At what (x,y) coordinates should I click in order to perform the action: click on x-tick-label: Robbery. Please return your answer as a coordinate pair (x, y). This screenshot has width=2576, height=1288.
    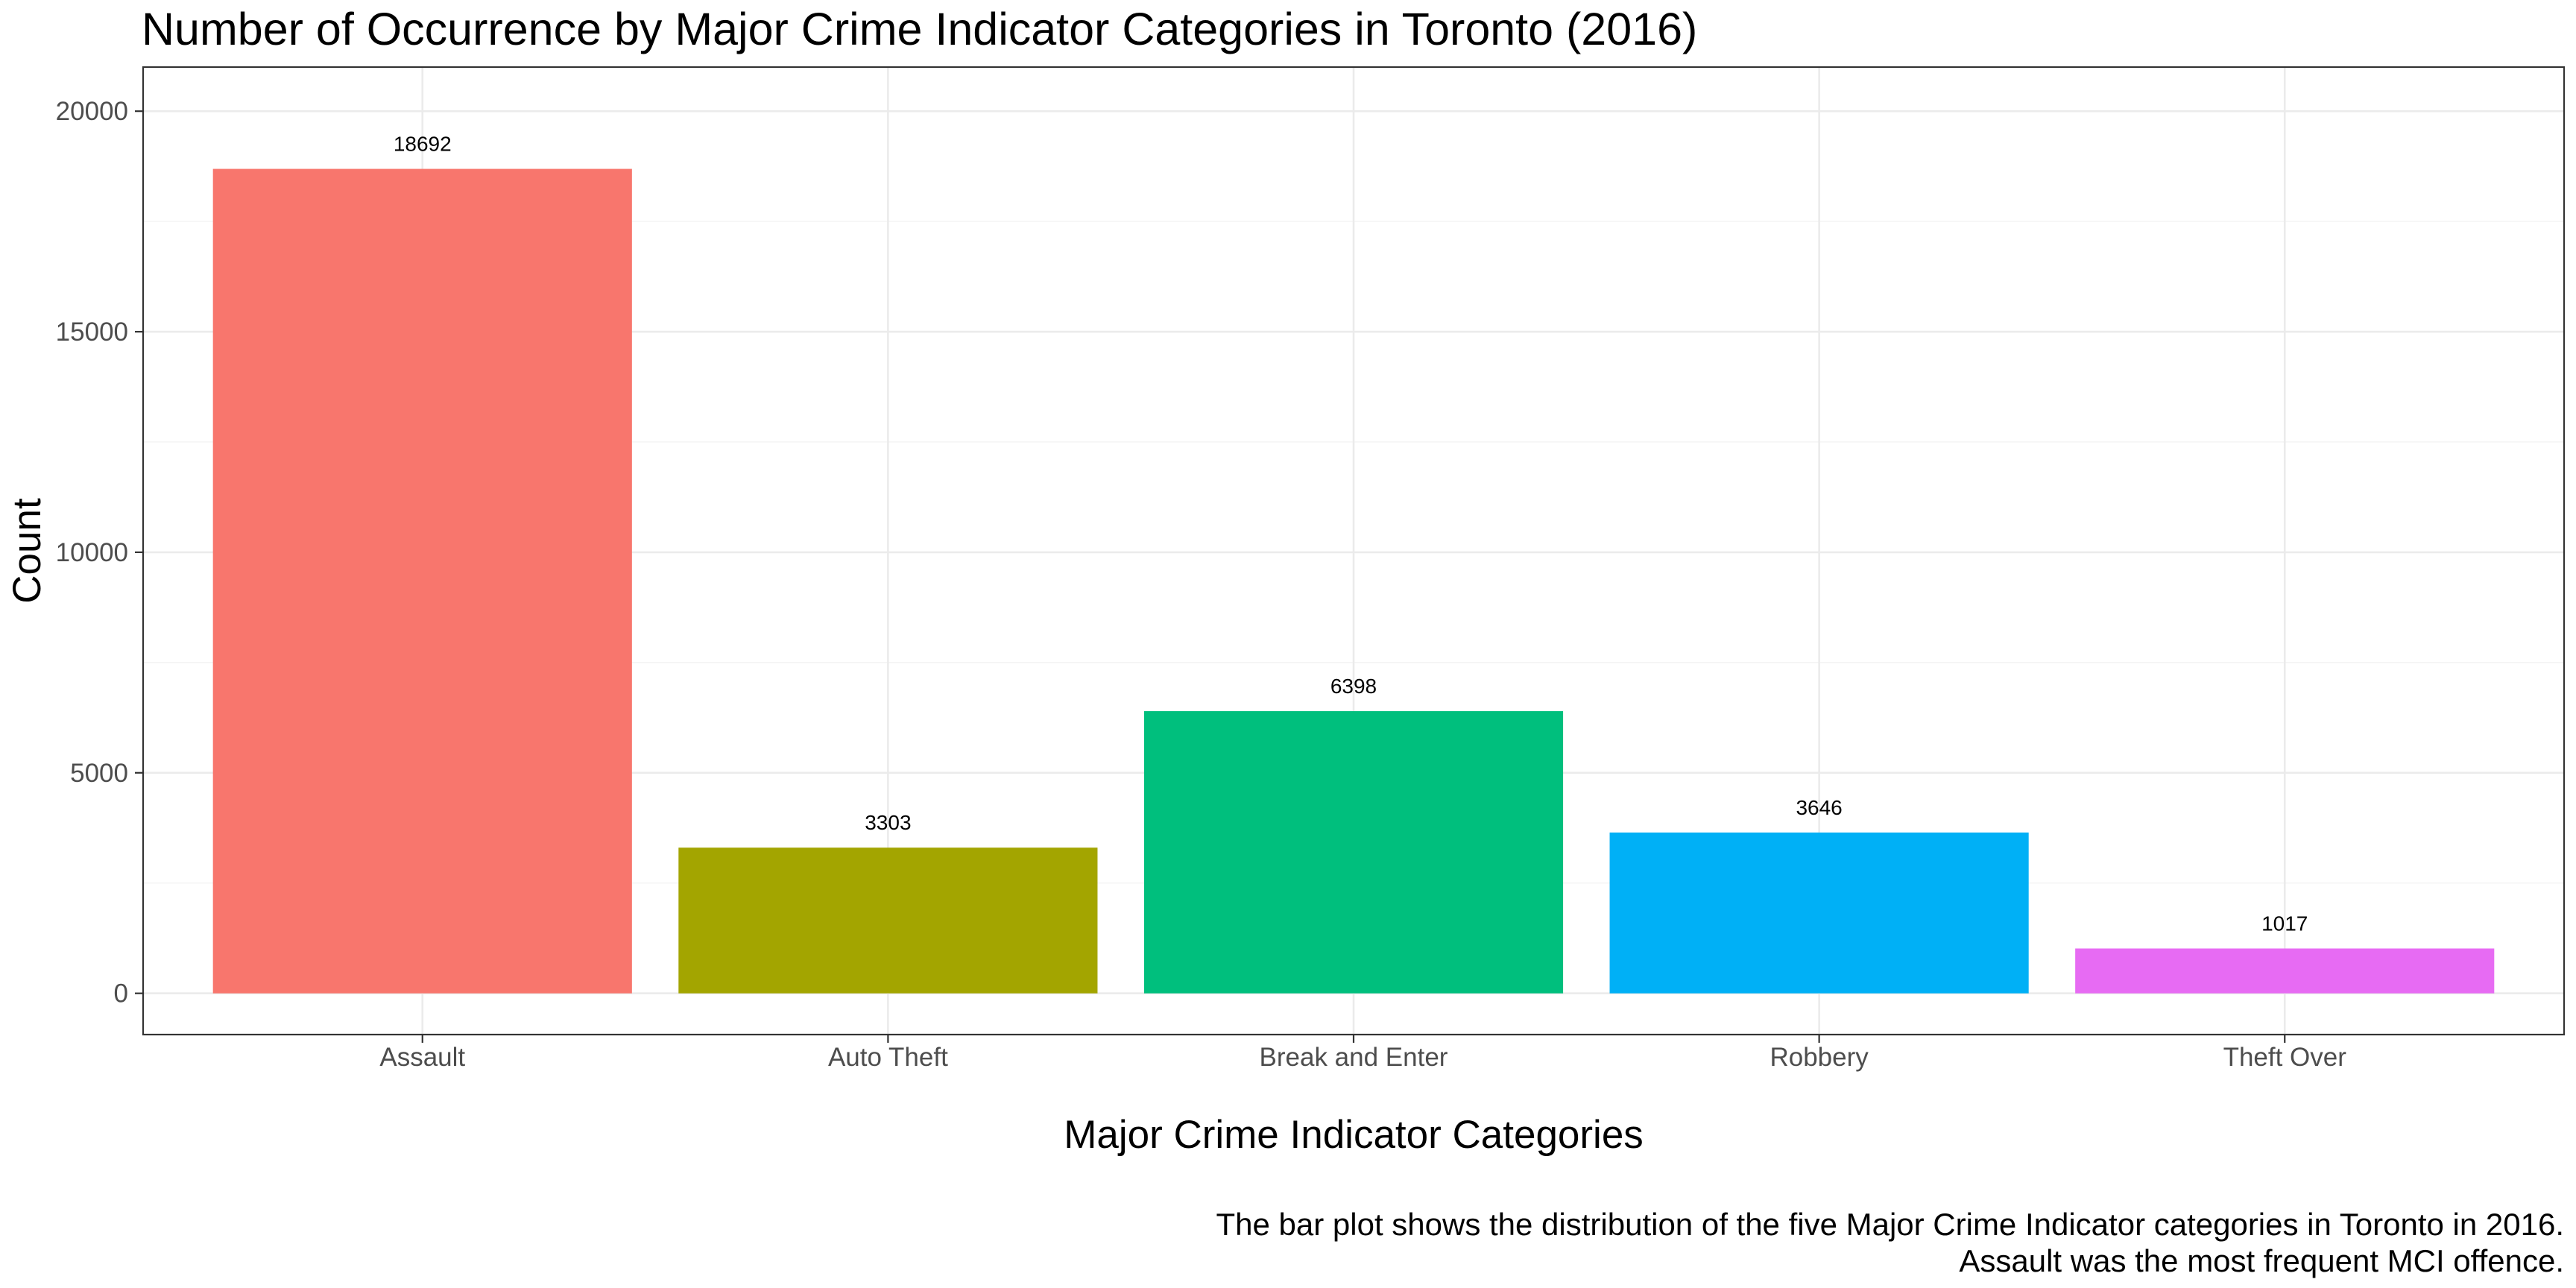
    Looking at the image, I should click on (1820, 1057).